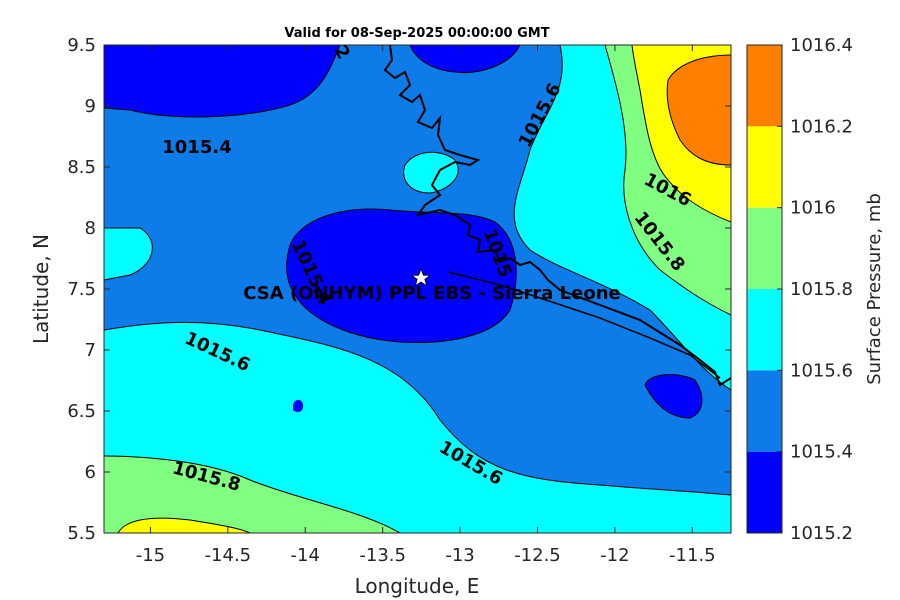  What do you see at coordinates (673, 396) in the screenshot?
I see `field-level-1015.2-southeast` at bounding box center [673, 396].